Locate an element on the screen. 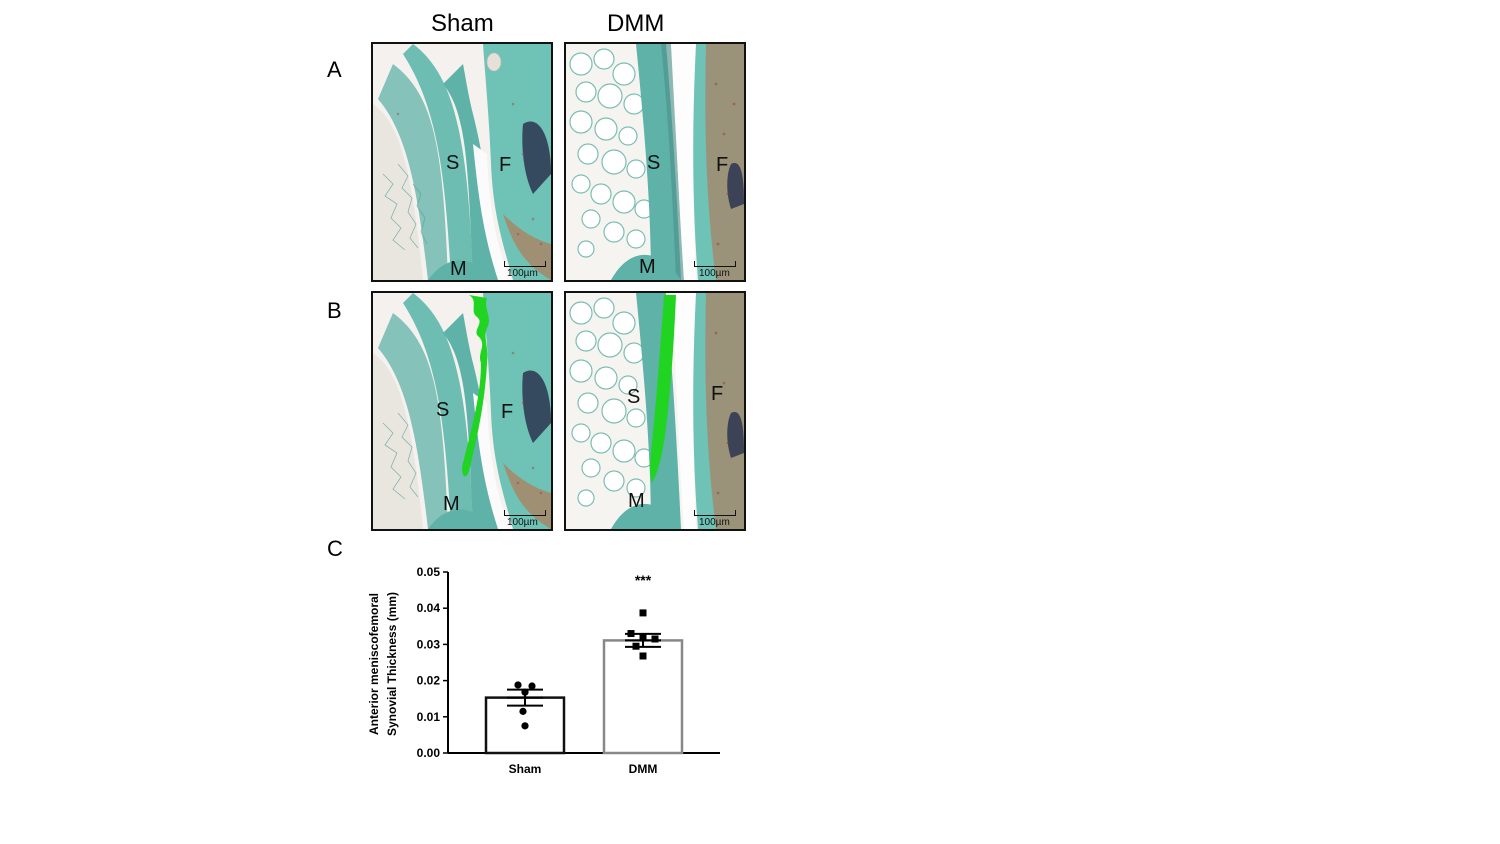  x-tick-label-dmm: DMM is located at coordinates (643, 769).